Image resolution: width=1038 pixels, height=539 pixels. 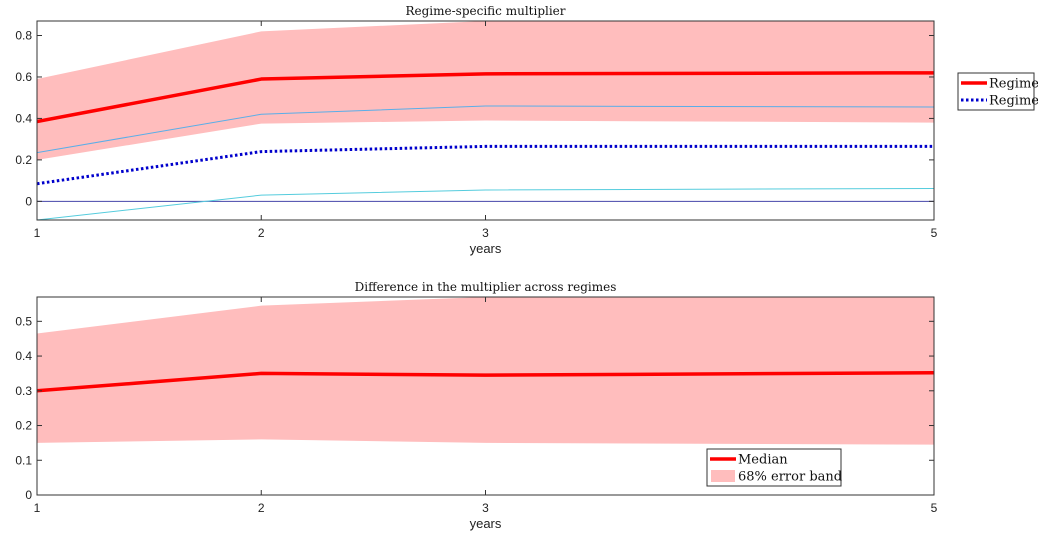 I want to click on legend-label: Regime 1, so click(x=1013, y=84).